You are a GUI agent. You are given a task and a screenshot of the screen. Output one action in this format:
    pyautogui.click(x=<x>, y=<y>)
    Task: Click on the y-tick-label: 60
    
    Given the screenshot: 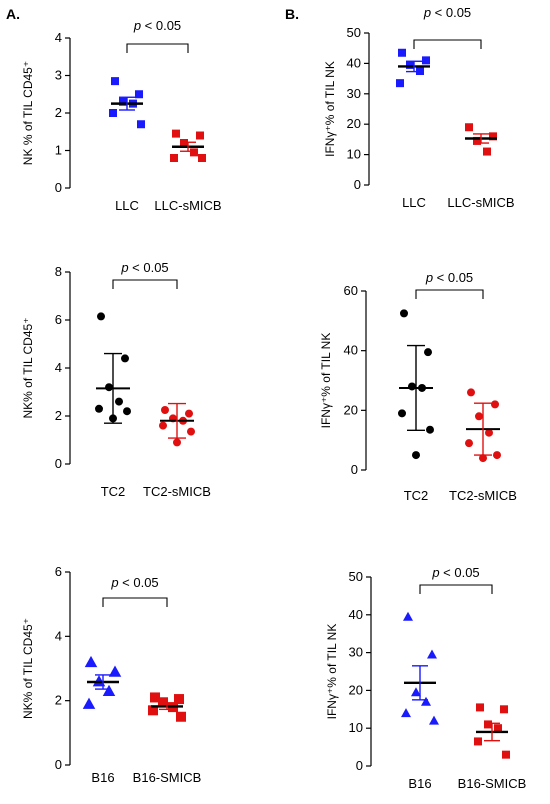 What is the action you would take?
    pyautogui.click(x=351, y=290)
    